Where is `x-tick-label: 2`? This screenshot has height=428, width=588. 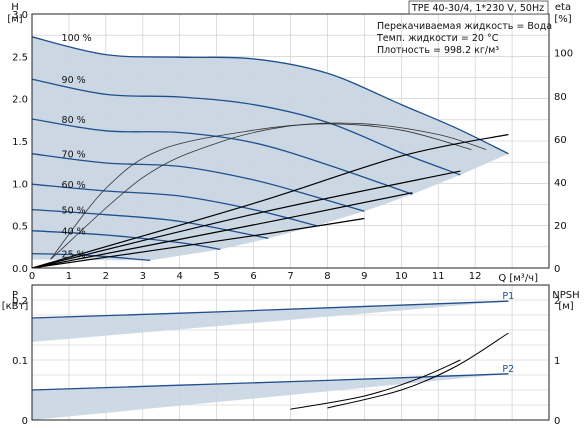 x-tick-label: 2 is located at coordinates (106, 276).